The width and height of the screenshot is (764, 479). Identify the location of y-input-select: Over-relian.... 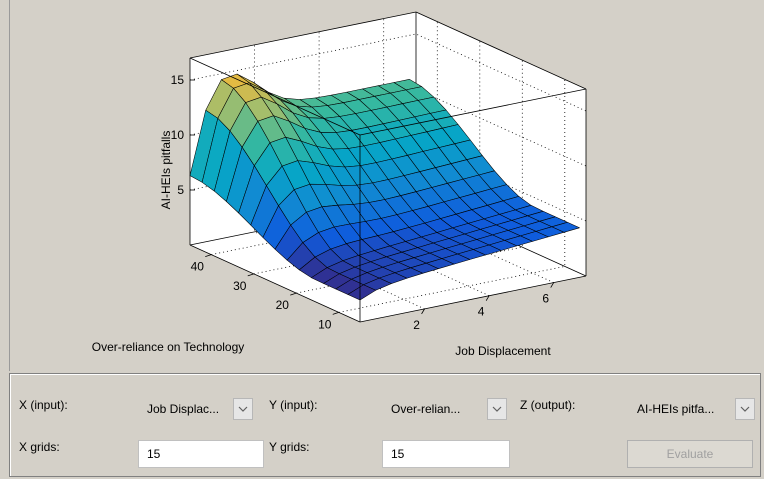
(446, 409).